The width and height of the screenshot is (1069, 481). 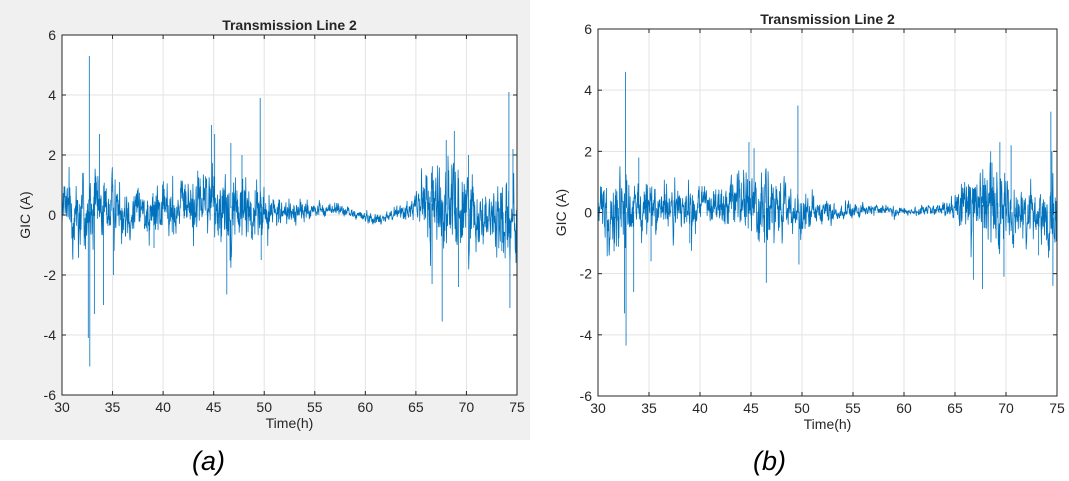 What do you see at coordinates (113, 407) in the screenshot?
I see `chart-a-xtick-label: 35` at bounding box center [113, 407].